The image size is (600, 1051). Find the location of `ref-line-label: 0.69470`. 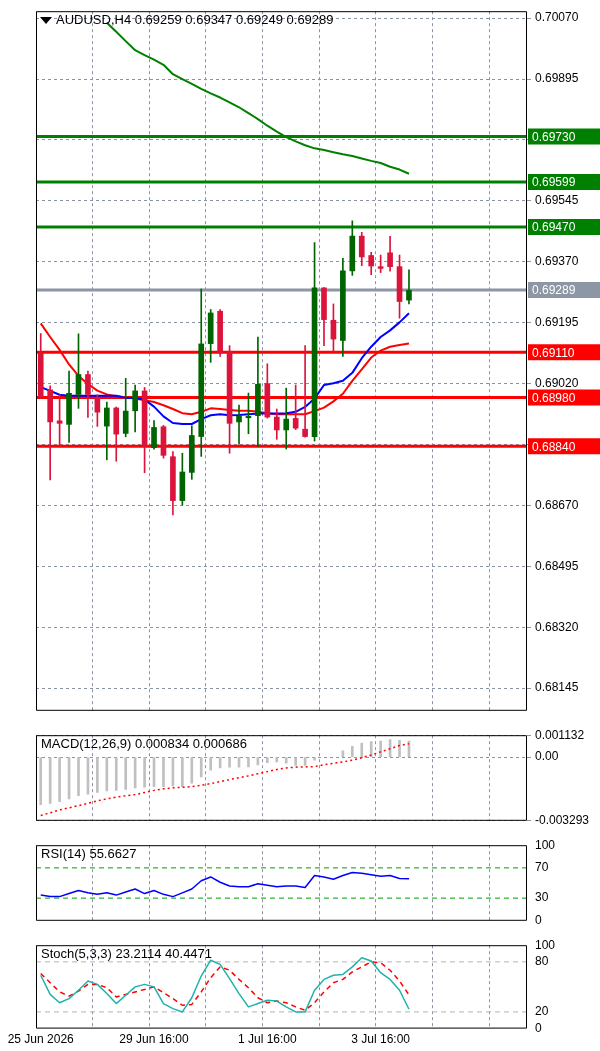

ref-line-label: 0.69470 is located at coordinates (554, 227).